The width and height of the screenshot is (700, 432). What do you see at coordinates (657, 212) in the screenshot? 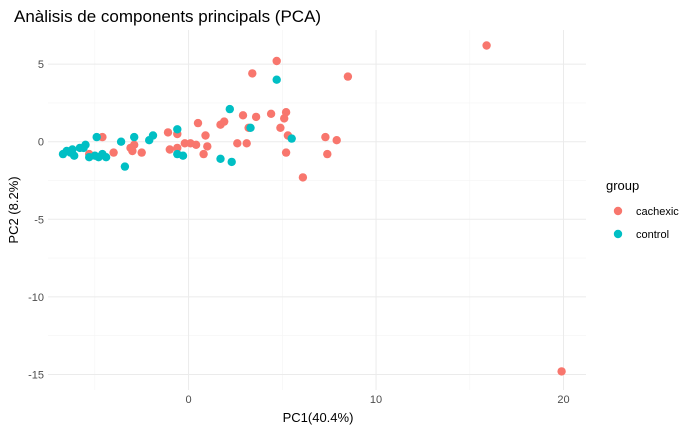
I see `legend-label-cachexic: cachexic` at bounding box center [657, 212].